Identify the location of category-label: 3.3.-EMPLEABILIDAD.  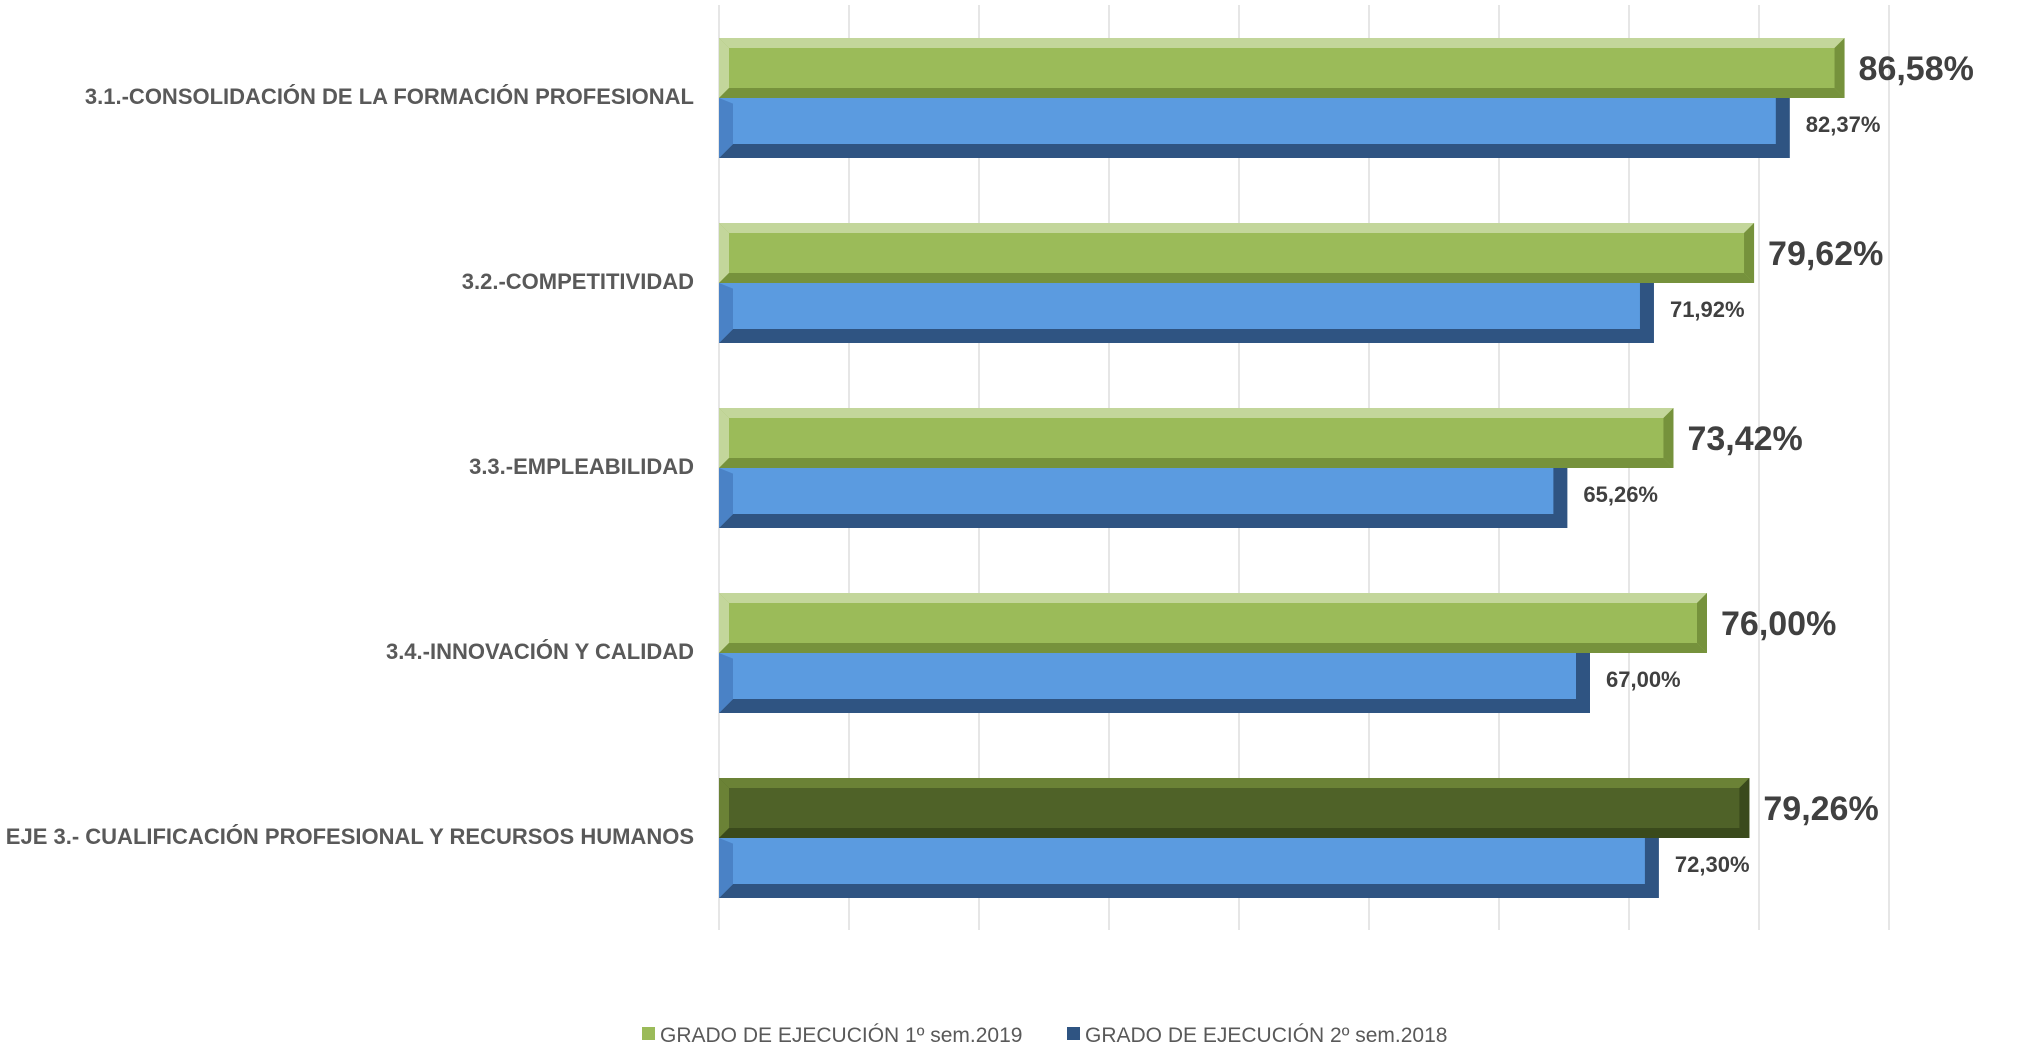
(581, 466).